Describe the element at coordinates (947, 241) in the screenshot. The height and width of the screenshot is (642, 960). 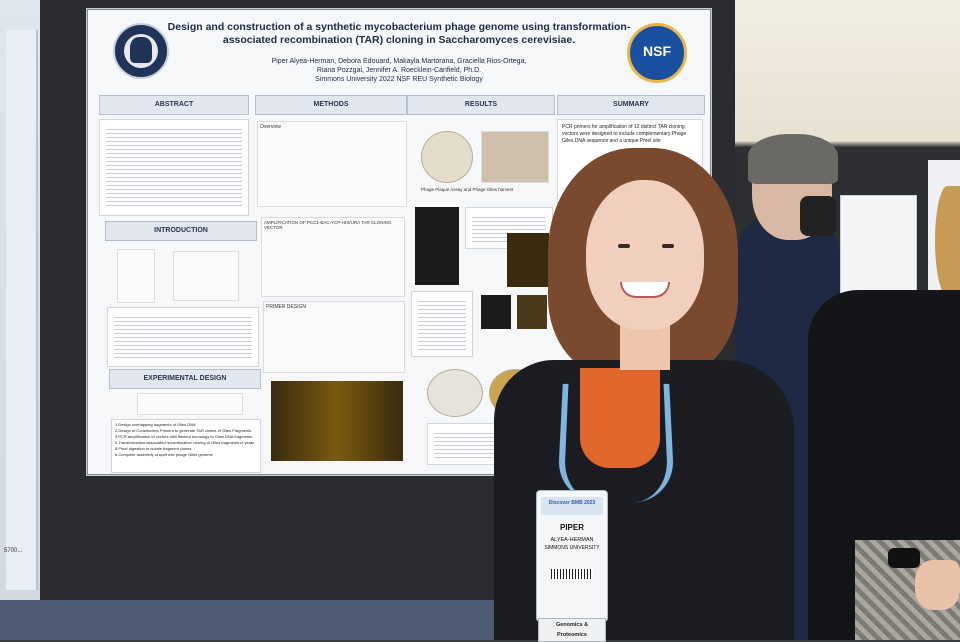
I see `background-person-woman-hair` at that location.